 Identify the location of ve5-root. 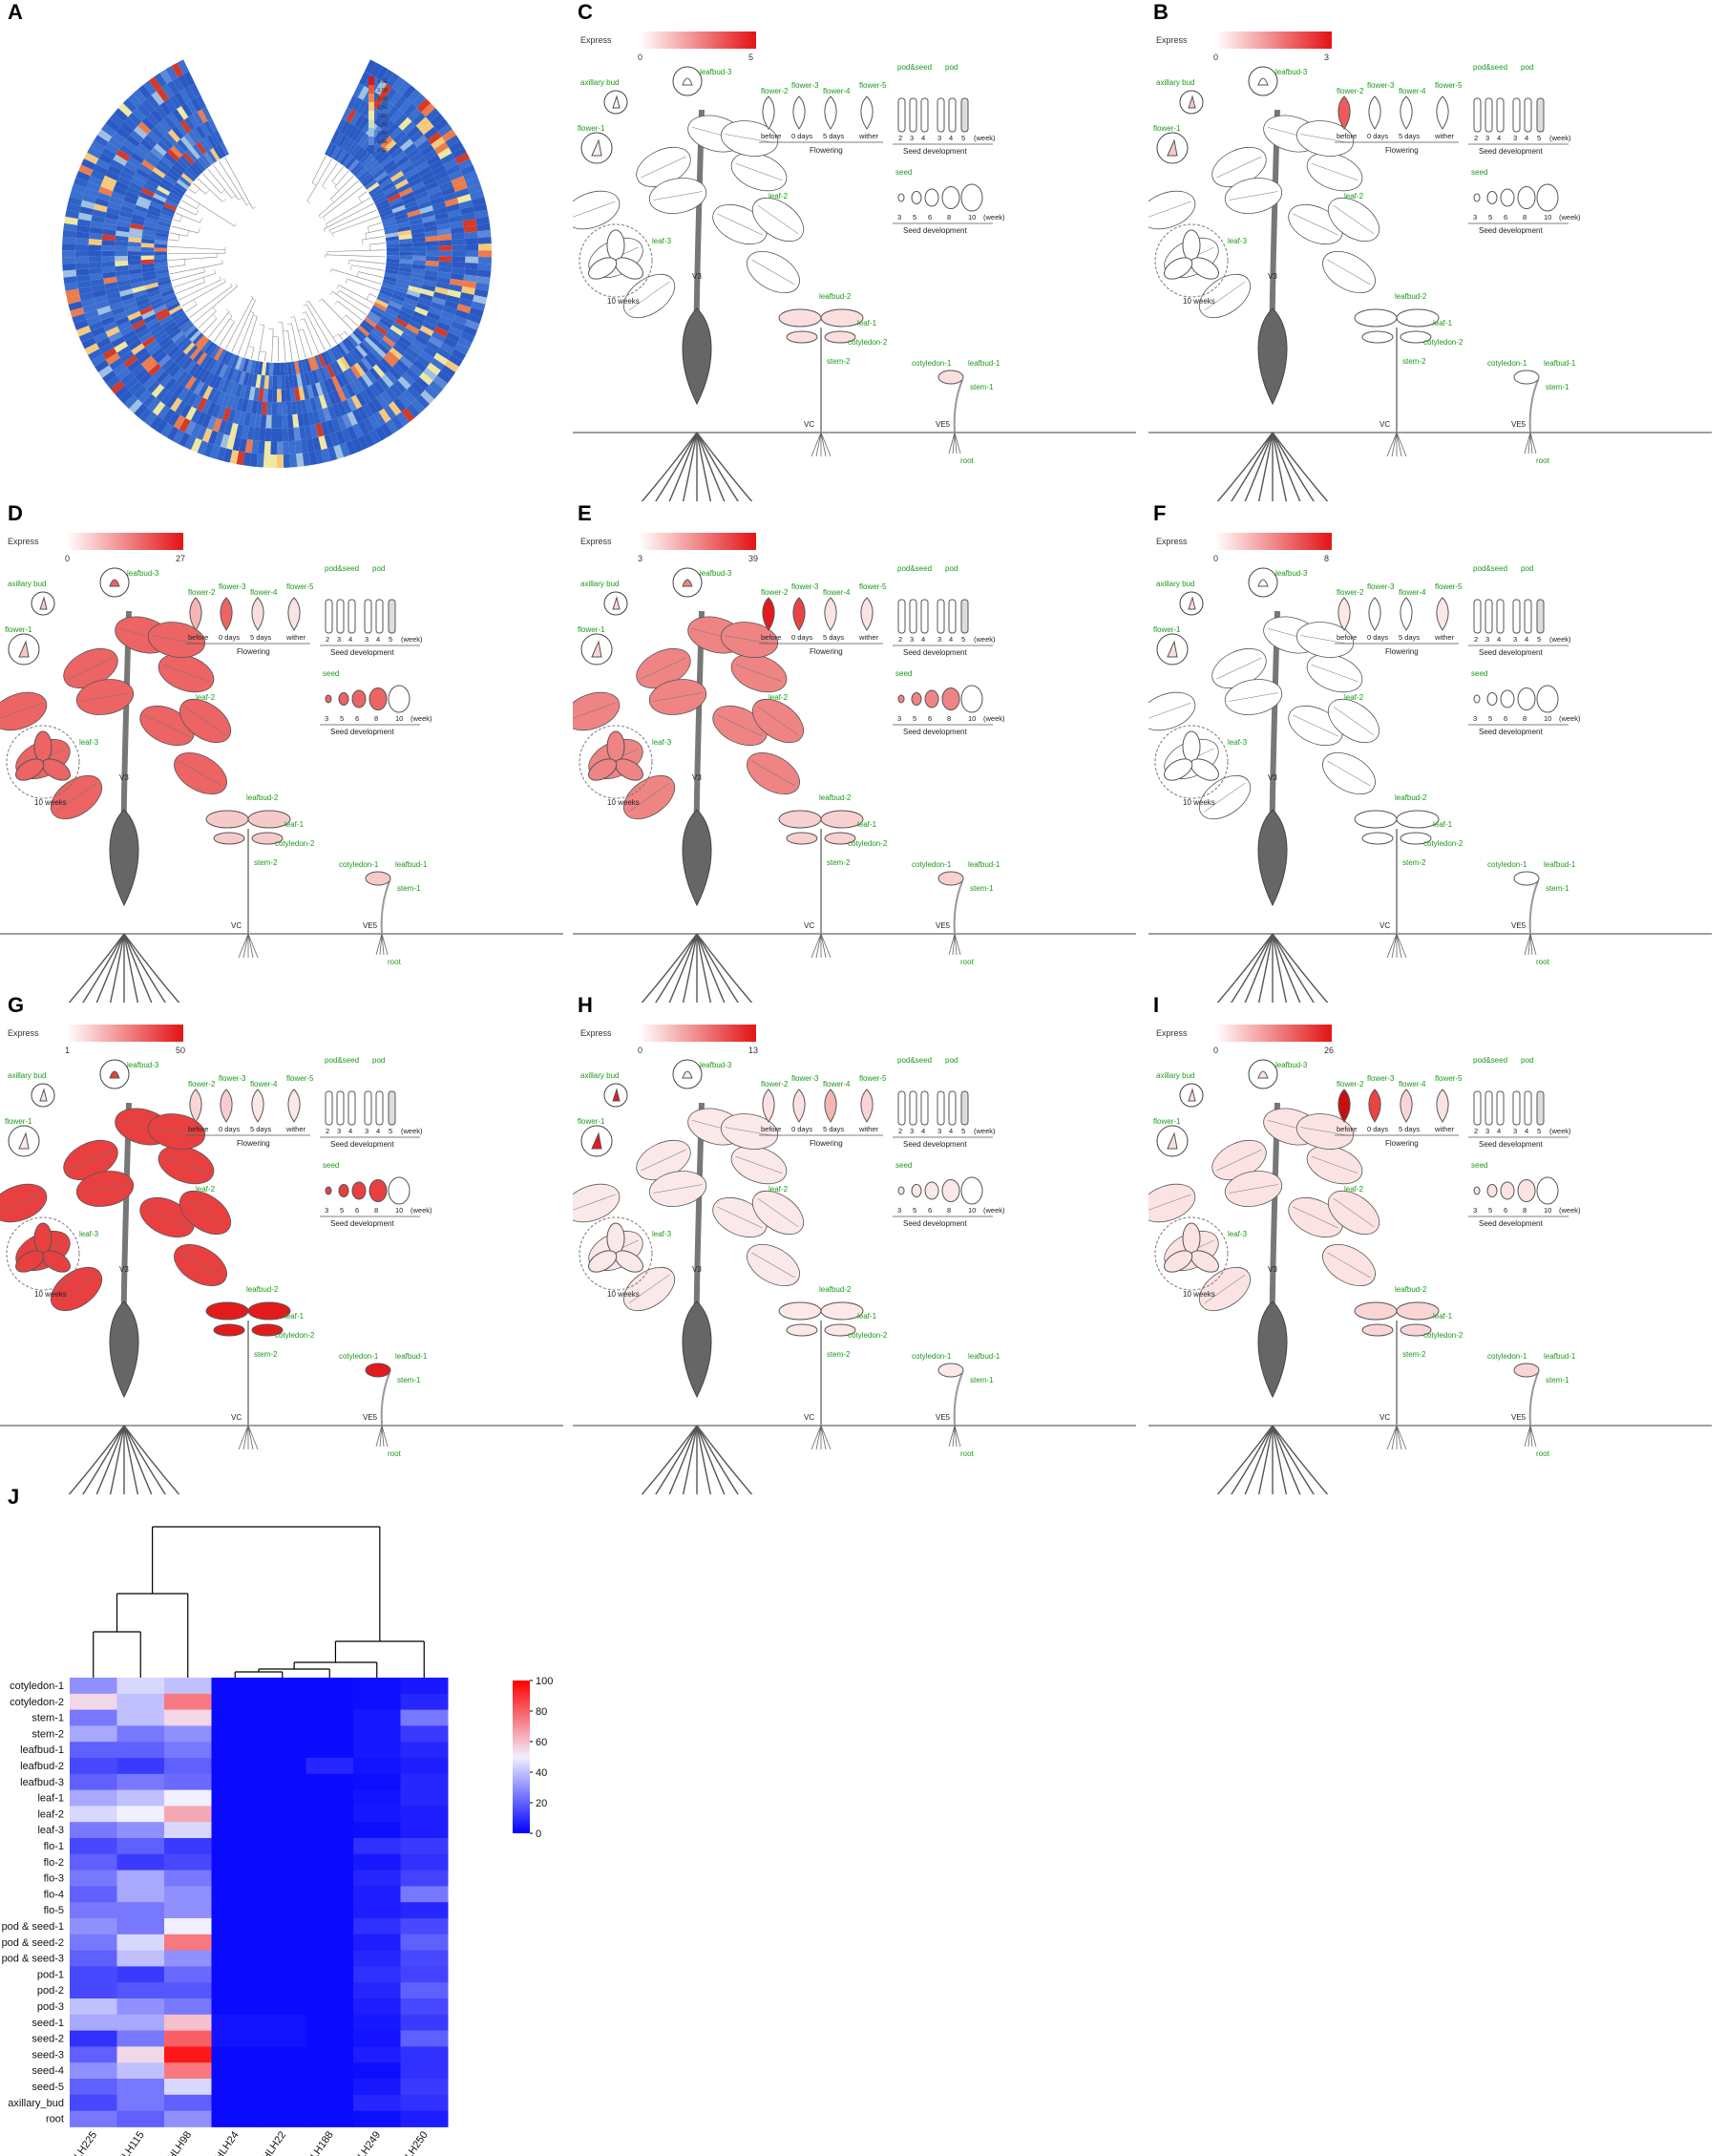
(381, 1437).